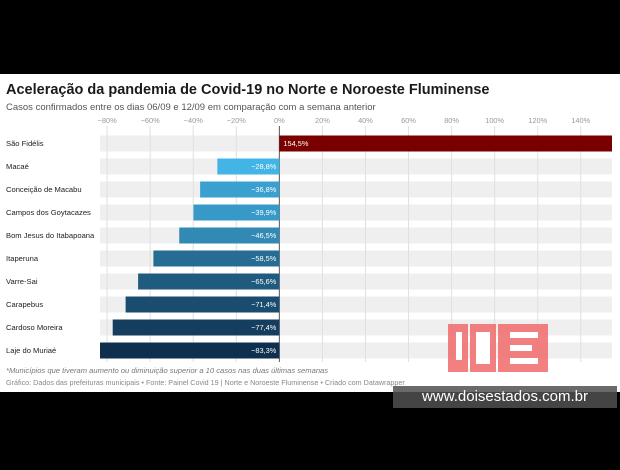 This screenshot has width=620, height=470. Describe the element at coordinates (22, 258) in the screenshot. I see `category-label: Itaperuna` at that location.